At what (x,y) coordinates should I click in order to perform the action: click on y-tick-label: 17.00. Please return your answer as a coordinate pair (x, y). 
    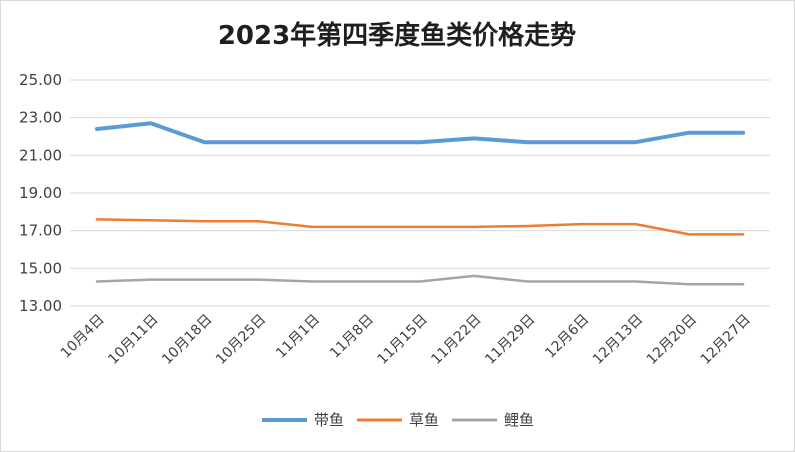
    Looking at the image, I should click on (40, 231).